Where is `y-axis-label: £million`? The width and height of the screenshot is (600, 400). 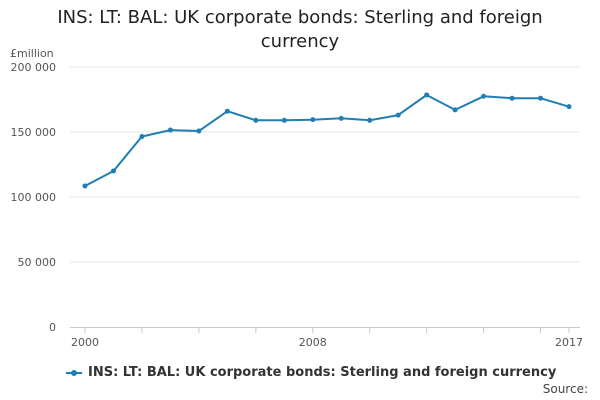 y-axis-label: £million is located at coordinates (32, 53).